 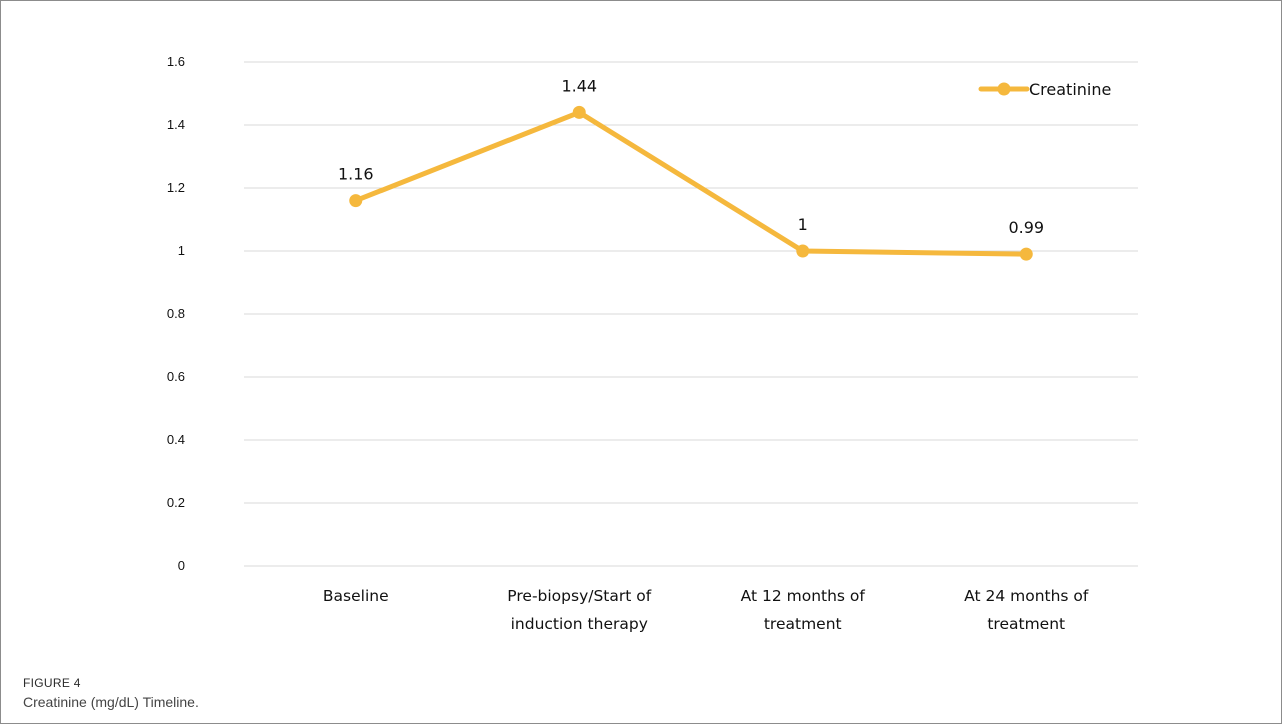 What do you see at coordinates (579, 596) in the screenshot?
I see `x-category-line: Pre-biopsy/Start of` at bounding box center [579, 596].